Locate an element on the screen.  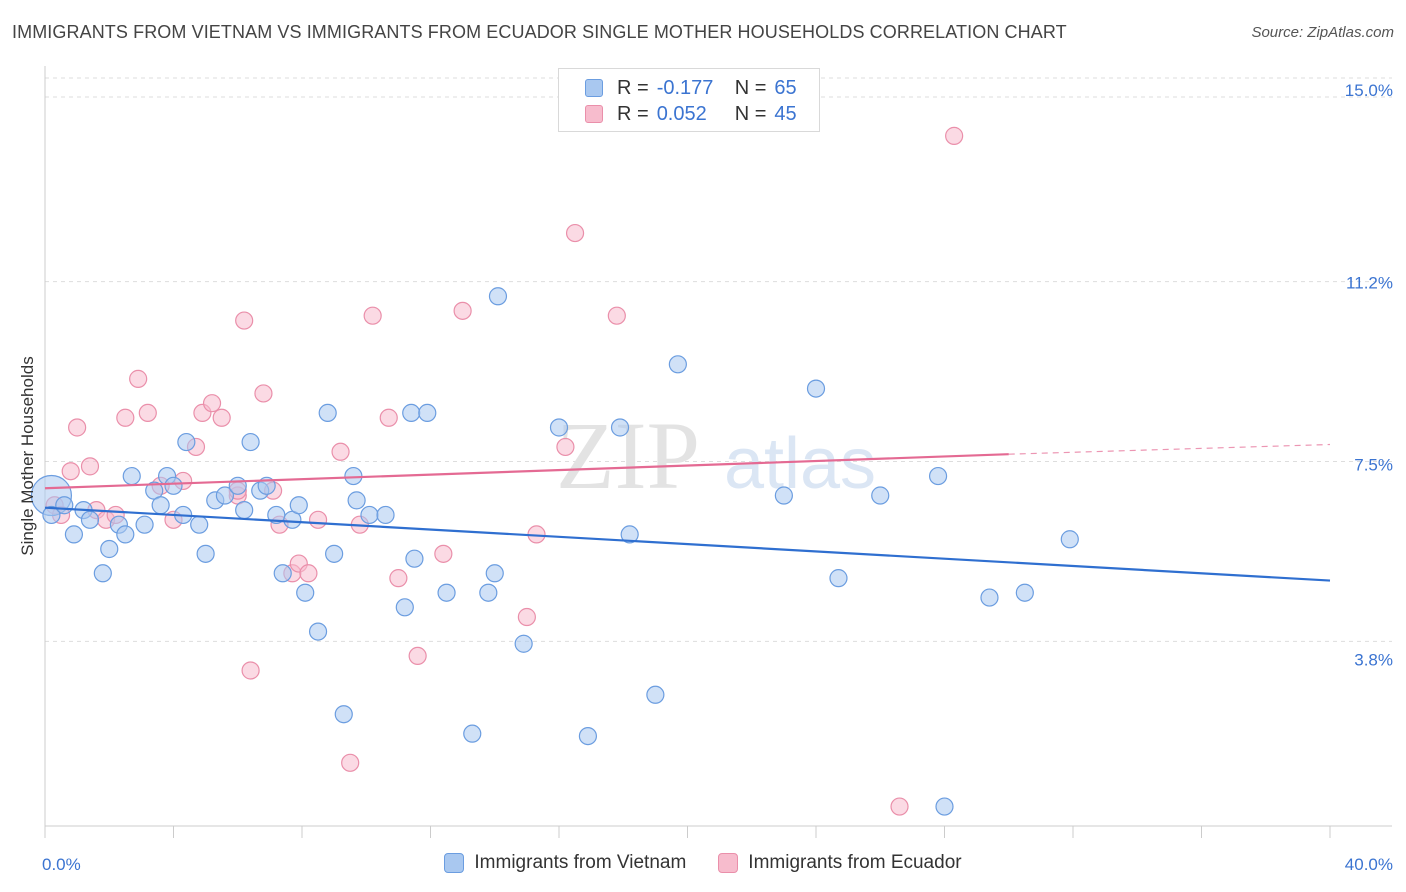
watermark: ZIP atlas is located at coordinates (716, 455).